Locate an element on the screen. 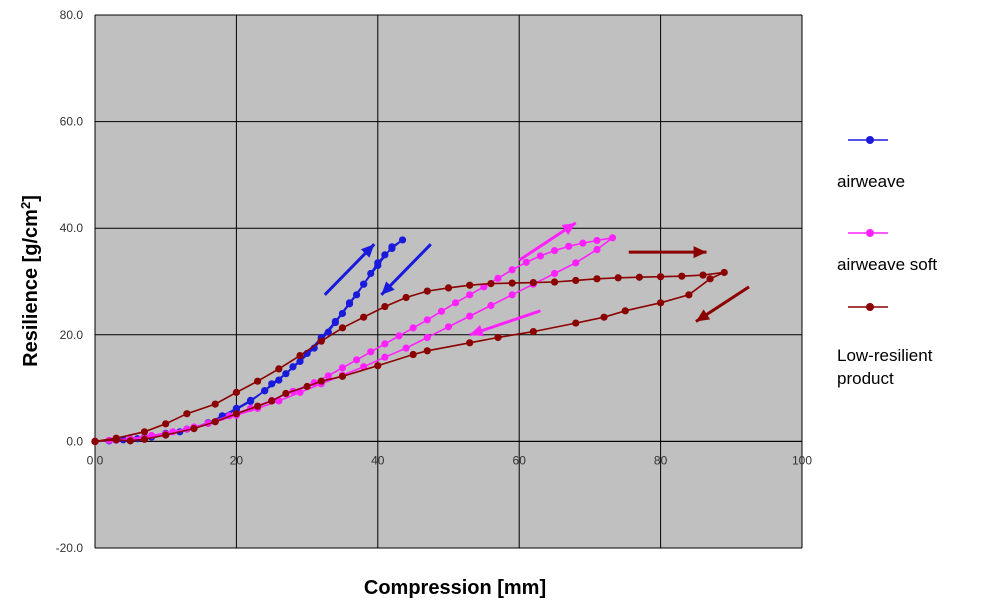 This screenshot has width=988, height=603. airweave-soft-loading-arrow is located at coordinates (547, 241).